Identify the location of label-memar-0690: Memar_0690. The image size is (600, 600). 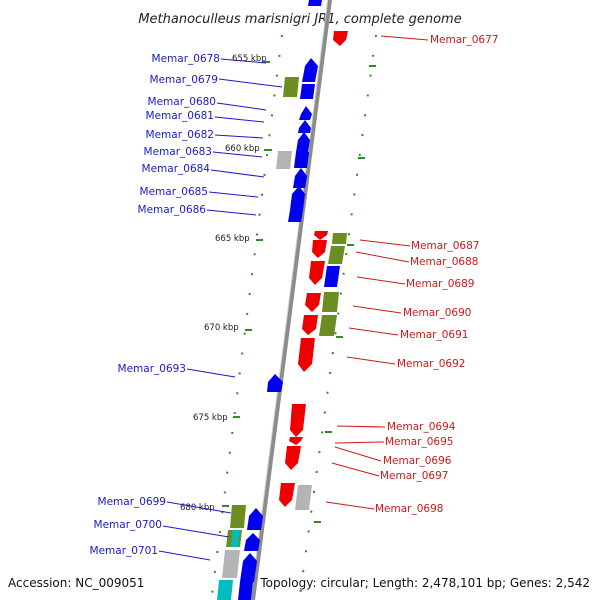
(437, 313).